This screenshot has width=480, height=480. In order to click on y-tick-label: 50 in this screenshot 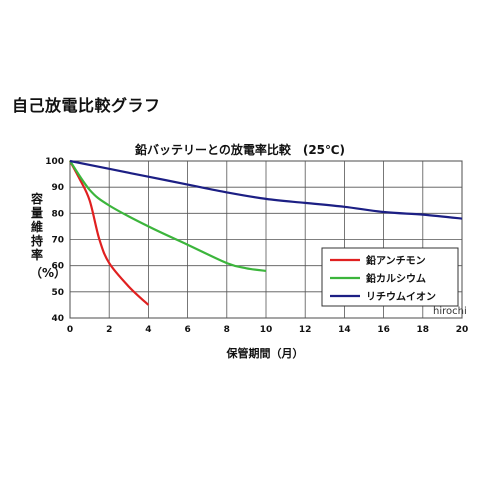, I will do `click(57, 293)`.